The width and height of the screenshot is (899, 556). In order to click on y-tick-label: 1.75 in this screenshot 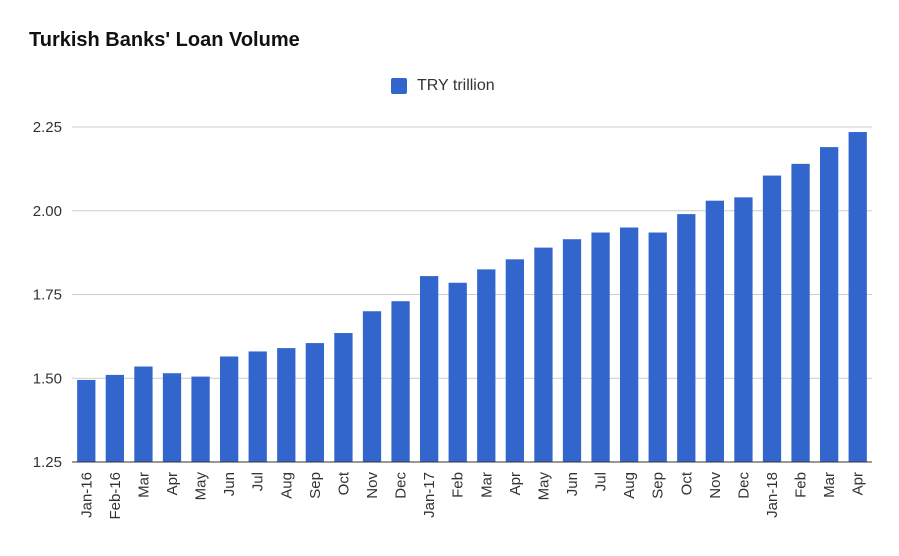, I will do `click(47, 295)`.